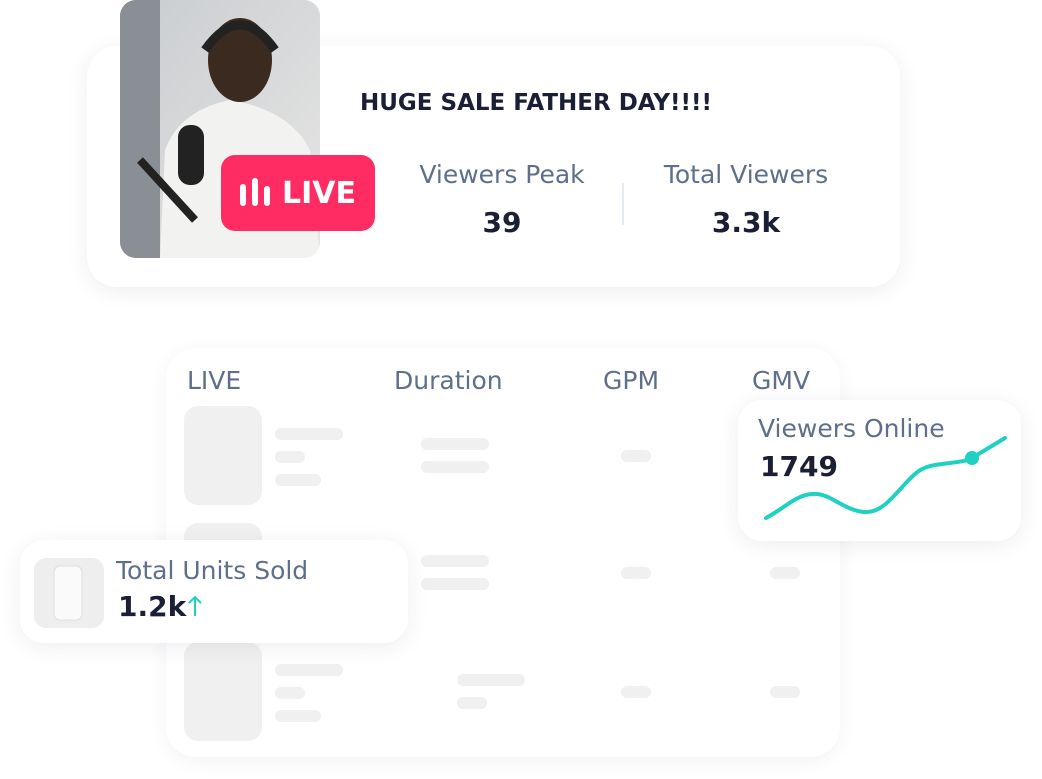 The image size is (1042, 779). What do you see at coordinates (536, 103) in the screenshot?
I see `stream-title: HUGE SALE FATHER DAY!!!!` at bounding box center [536, 103].